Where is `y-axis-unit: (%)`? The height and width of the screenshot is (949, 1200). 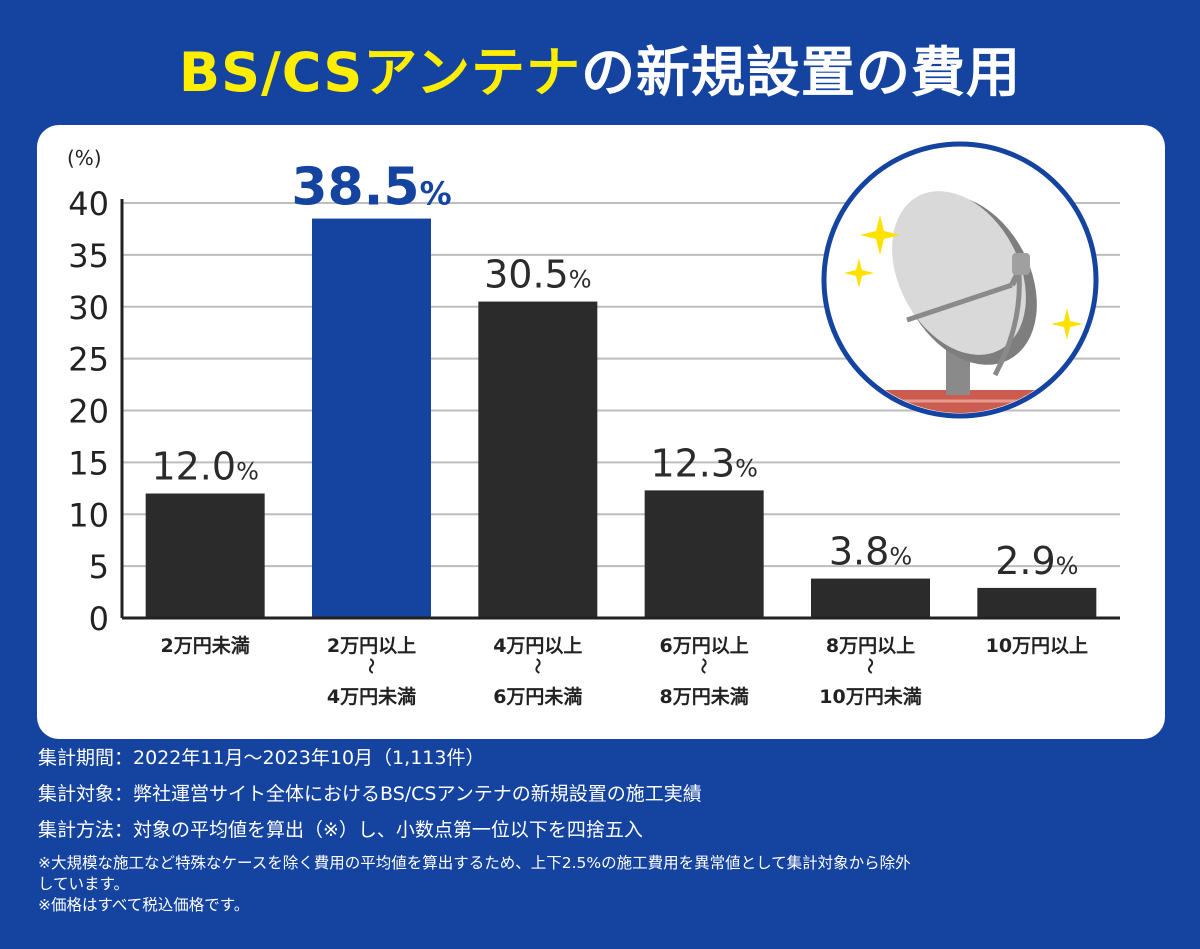
y-axis-unit: (%) is located at coordinates (84, 158).